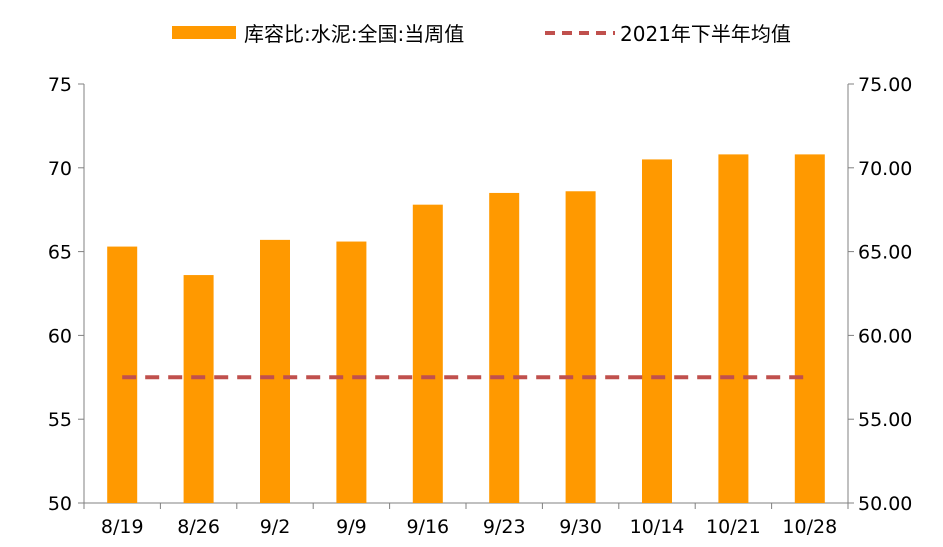 The width and height of the screenshot is (943, 547). Describe the element at coordinates (733, 527) in the screenshot. I see `x-tick-label: 10/21` at that location.